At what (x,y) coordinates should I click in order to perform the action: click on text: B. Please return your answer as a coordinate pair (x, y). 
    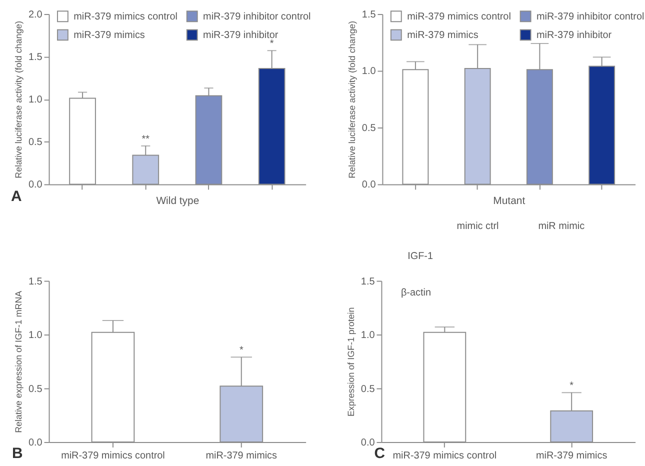
    Looking at the image, I should click on (17, 453).